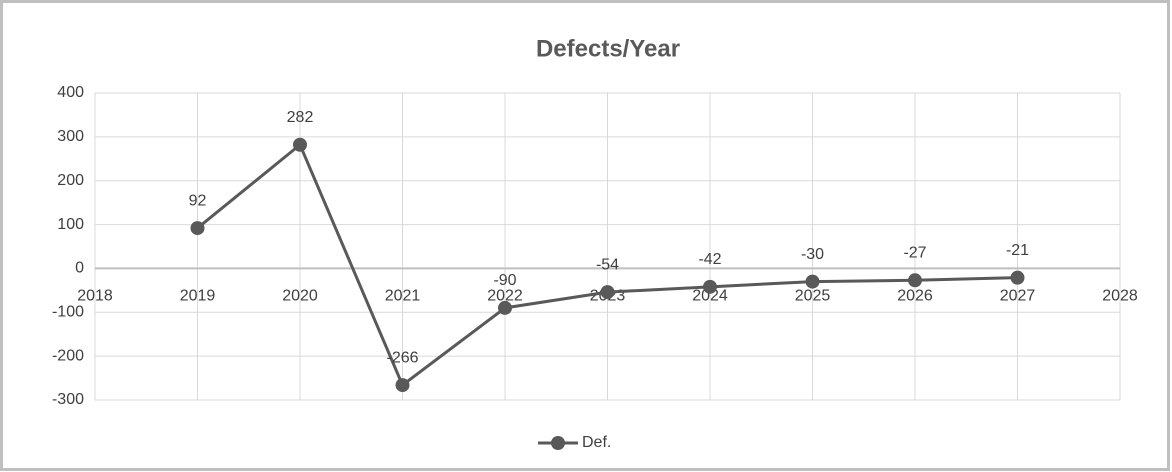  Describe the element at coordinates (596, 442) in the screenshot. I see `legend-label: Def.` at that location.